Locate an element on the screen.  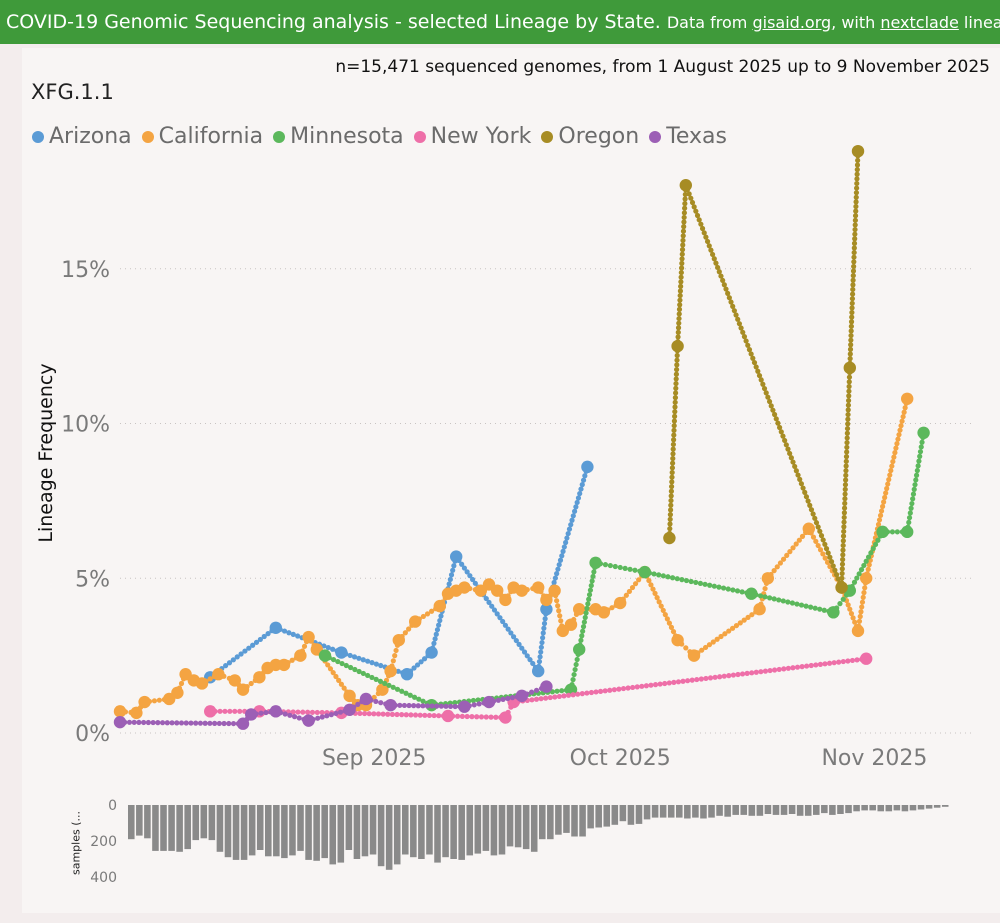
data-point-arizona is located at coordinates (456, 556).